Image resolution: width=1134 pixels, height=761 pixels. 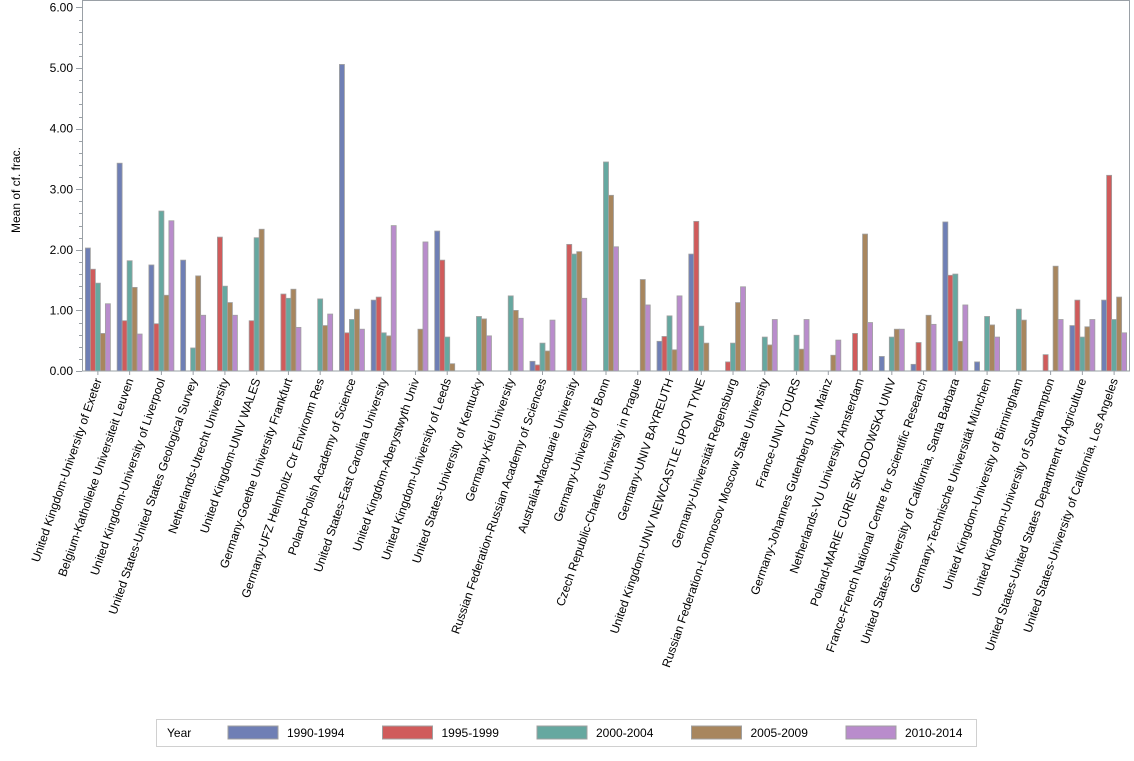 I want to click on legend-label: 2000-2004, so click(x=625, y=733).